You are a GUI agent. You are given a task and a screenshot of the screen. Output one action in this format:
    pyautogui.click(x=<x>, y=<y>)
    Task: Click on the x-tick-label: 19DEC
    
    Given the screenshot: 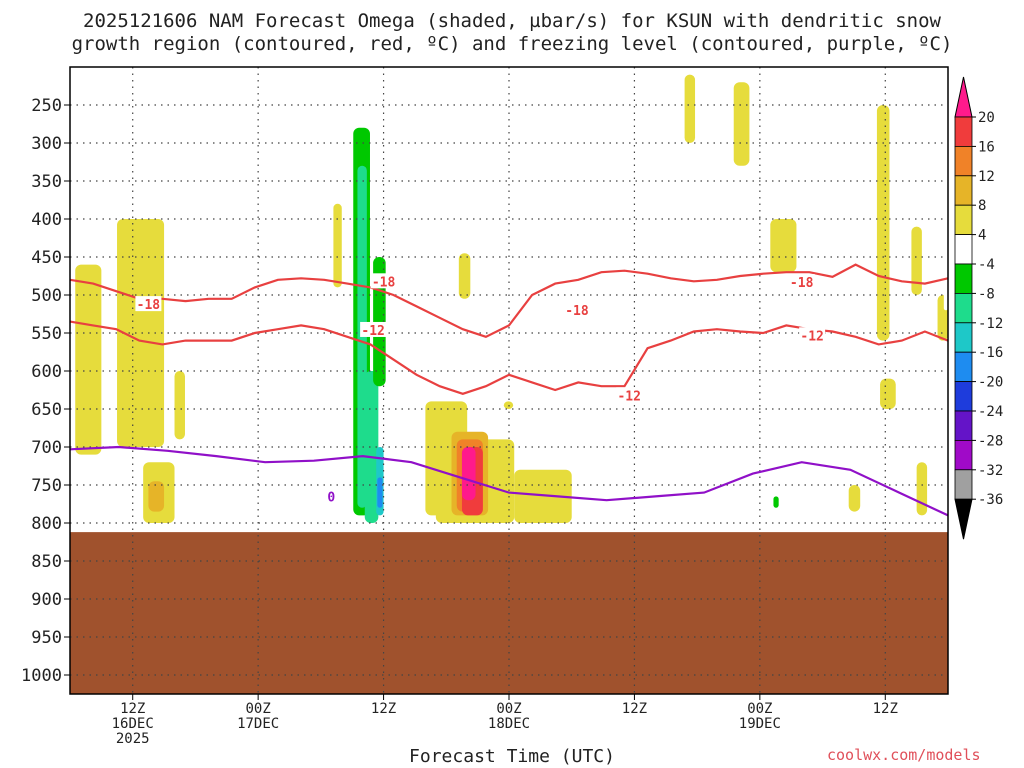 What is the action you would take?
    pyautogui.click(x=760, y=724)
    